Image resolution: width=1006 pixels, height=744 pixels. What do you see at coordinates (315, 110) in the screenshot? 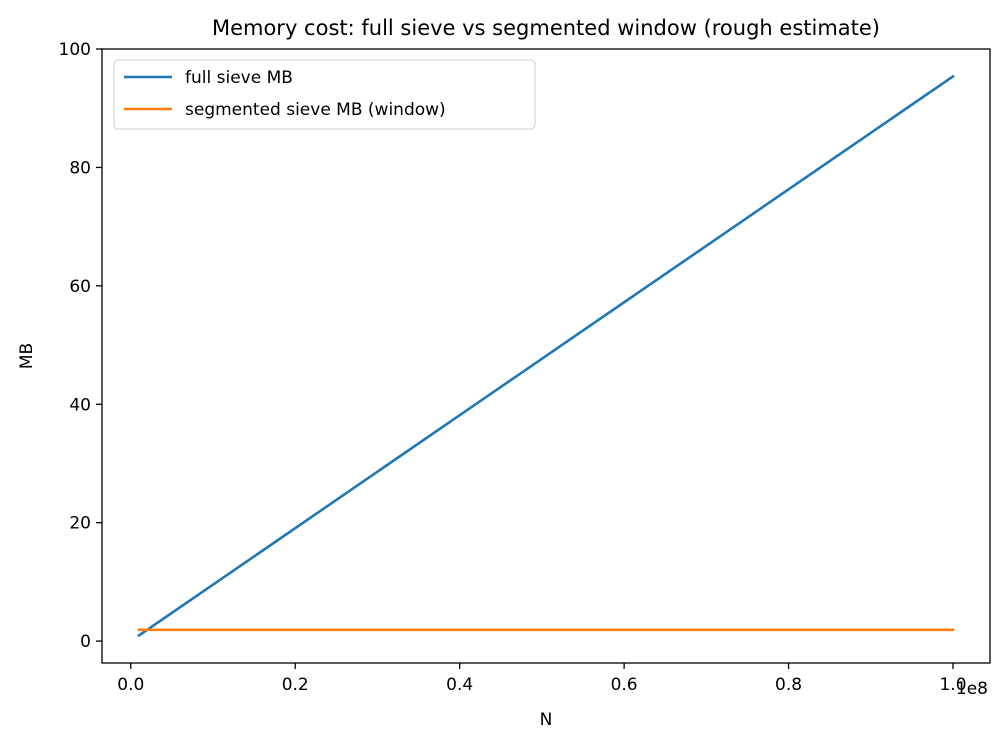
I see `legend-label-1: segmented sieve MB (window)` at bounding box center [315, 110].